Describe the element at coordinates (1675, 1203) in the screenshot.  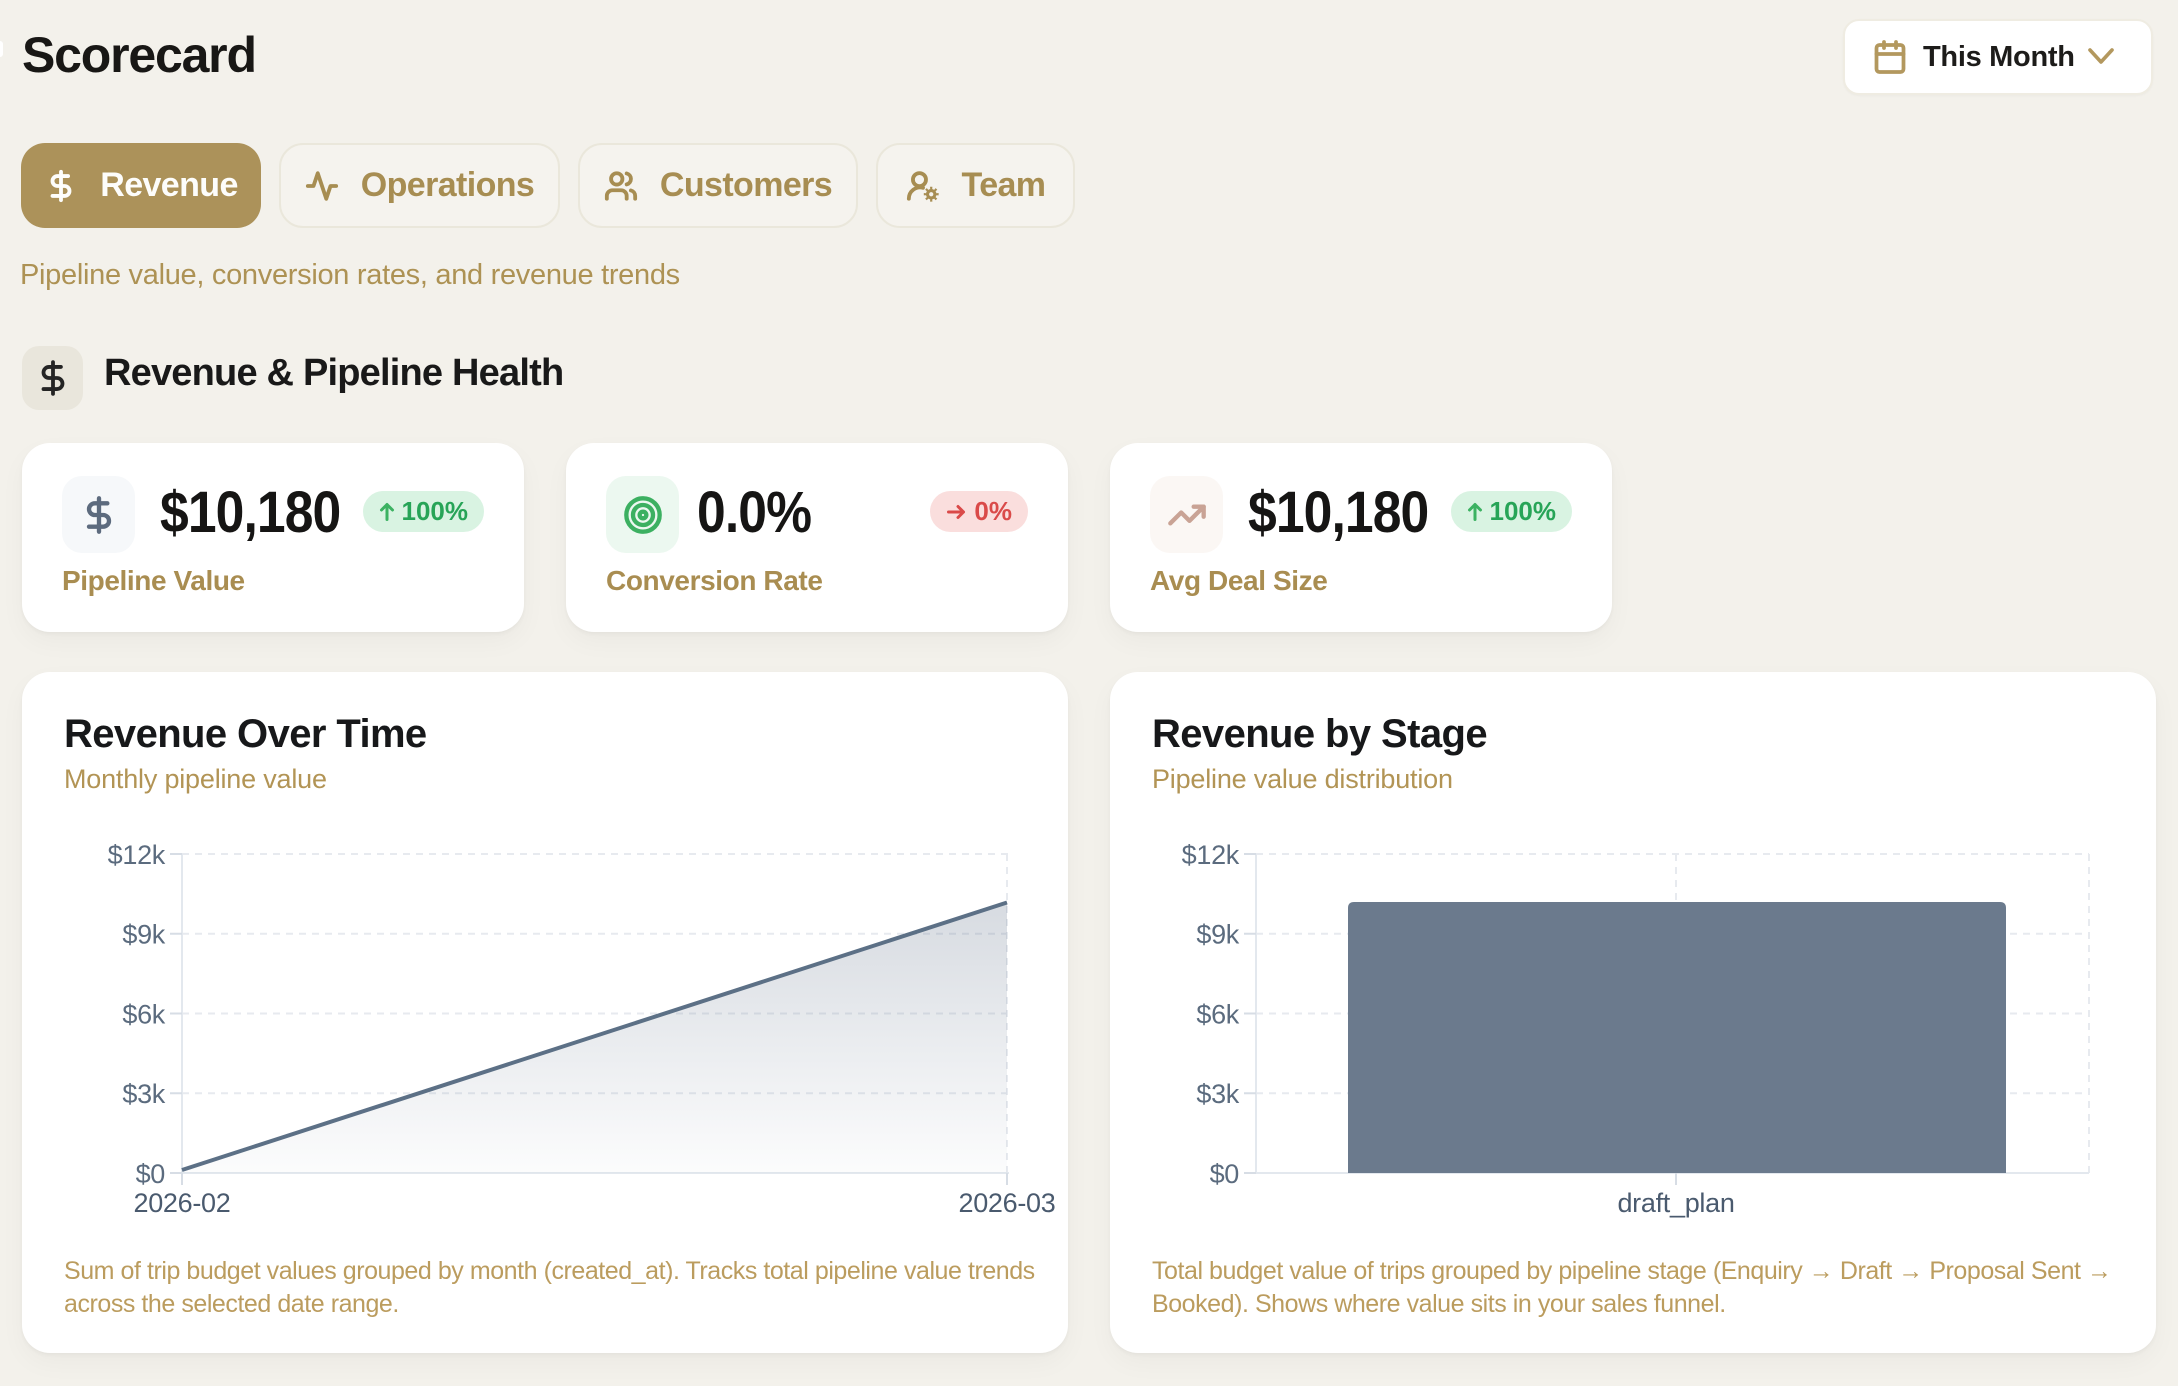
I see `svg-text: draft_plan` at that location.